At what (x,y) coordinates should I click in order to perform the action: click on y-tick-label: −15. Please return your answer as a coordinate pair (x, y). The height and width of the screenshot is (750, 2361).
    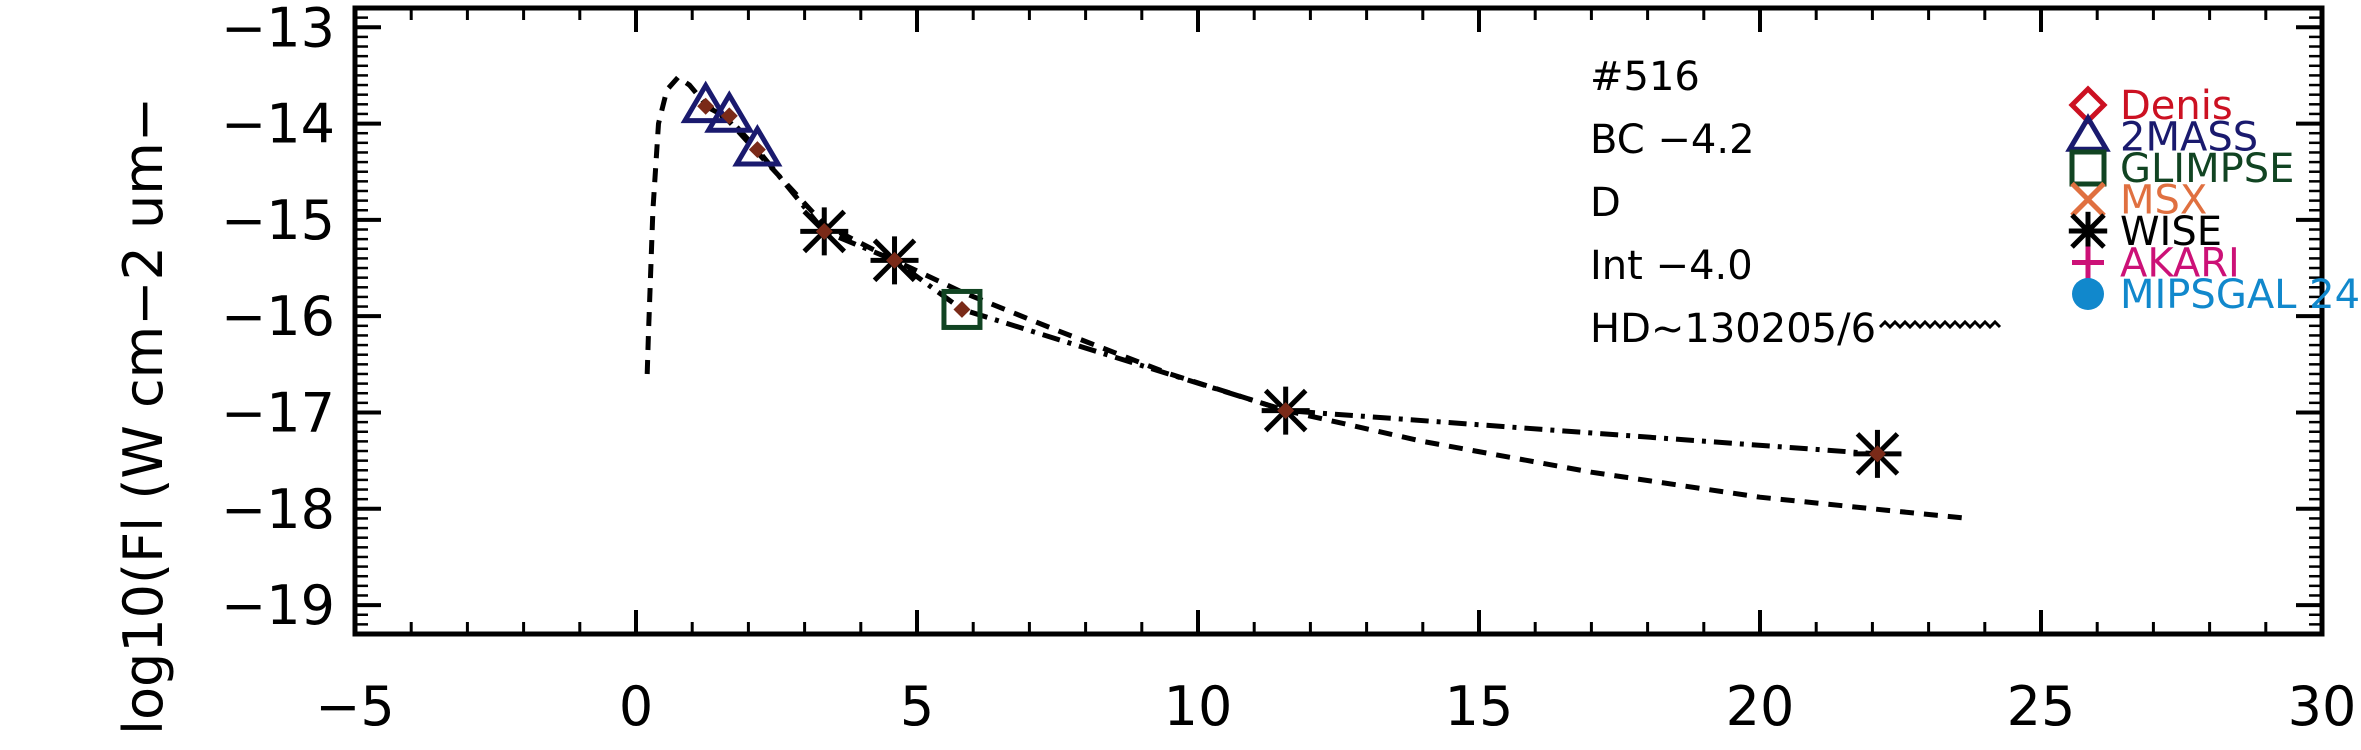
    Looking at the image, I should click on (278, 220).